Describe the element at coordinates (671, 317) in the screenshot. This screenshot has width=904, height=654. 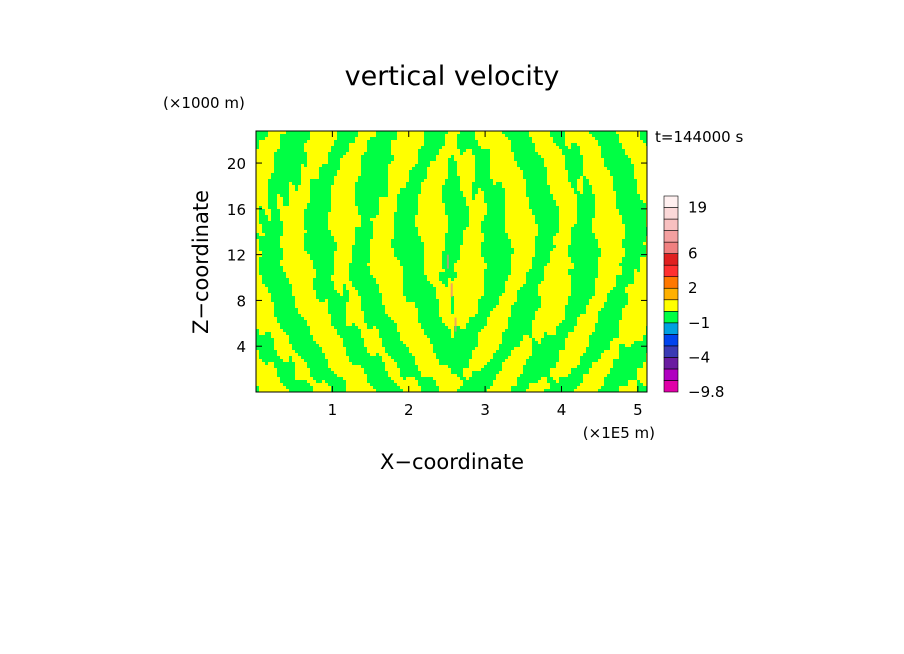
I see `colorbar-swatch` at that location.